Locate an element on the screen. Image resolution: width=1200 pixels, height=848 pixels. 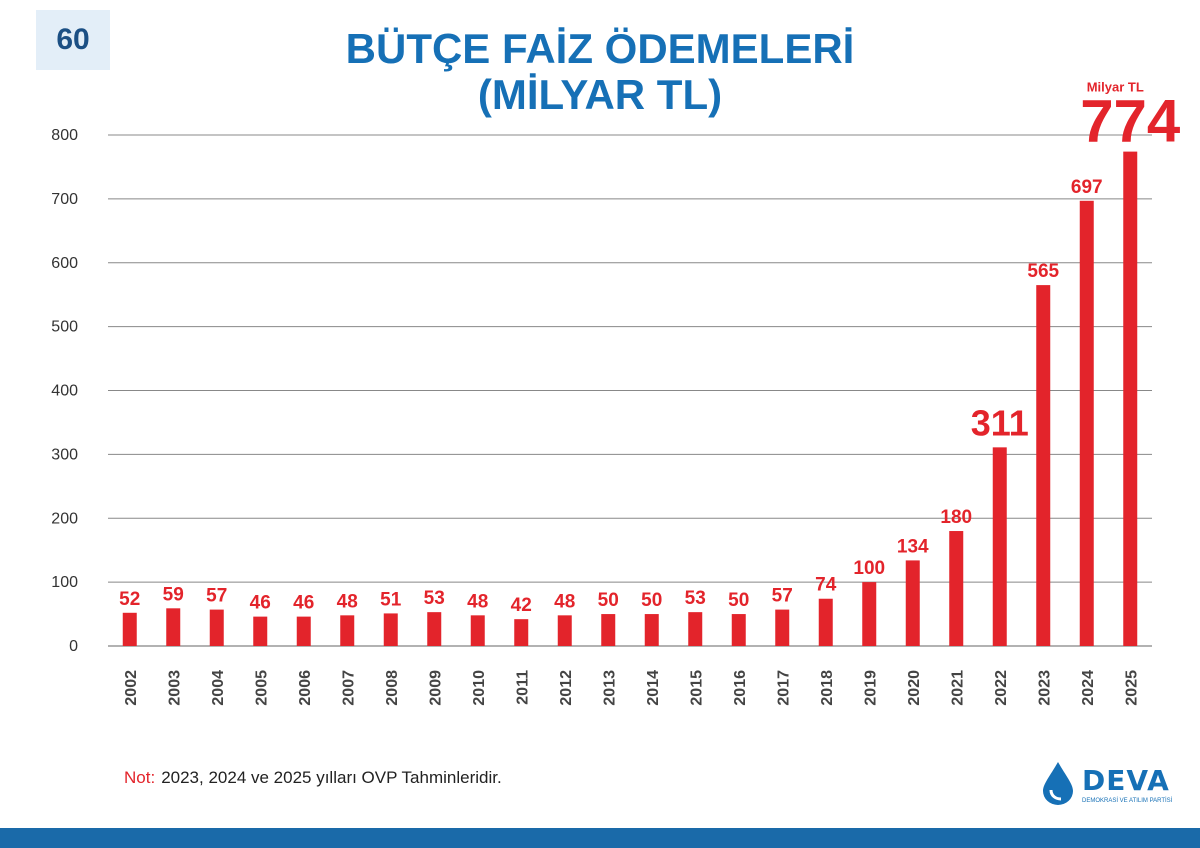
x-tick-label: 2016 is located at coordinates (740, 688).